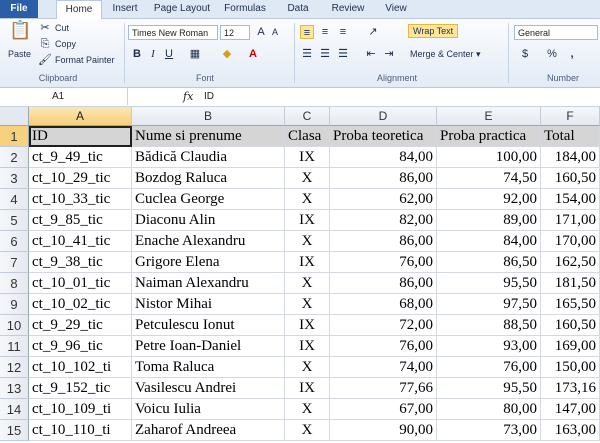 This screenshot has height=443, width=600. I want to click on underline-button: U, so click(169, 54).